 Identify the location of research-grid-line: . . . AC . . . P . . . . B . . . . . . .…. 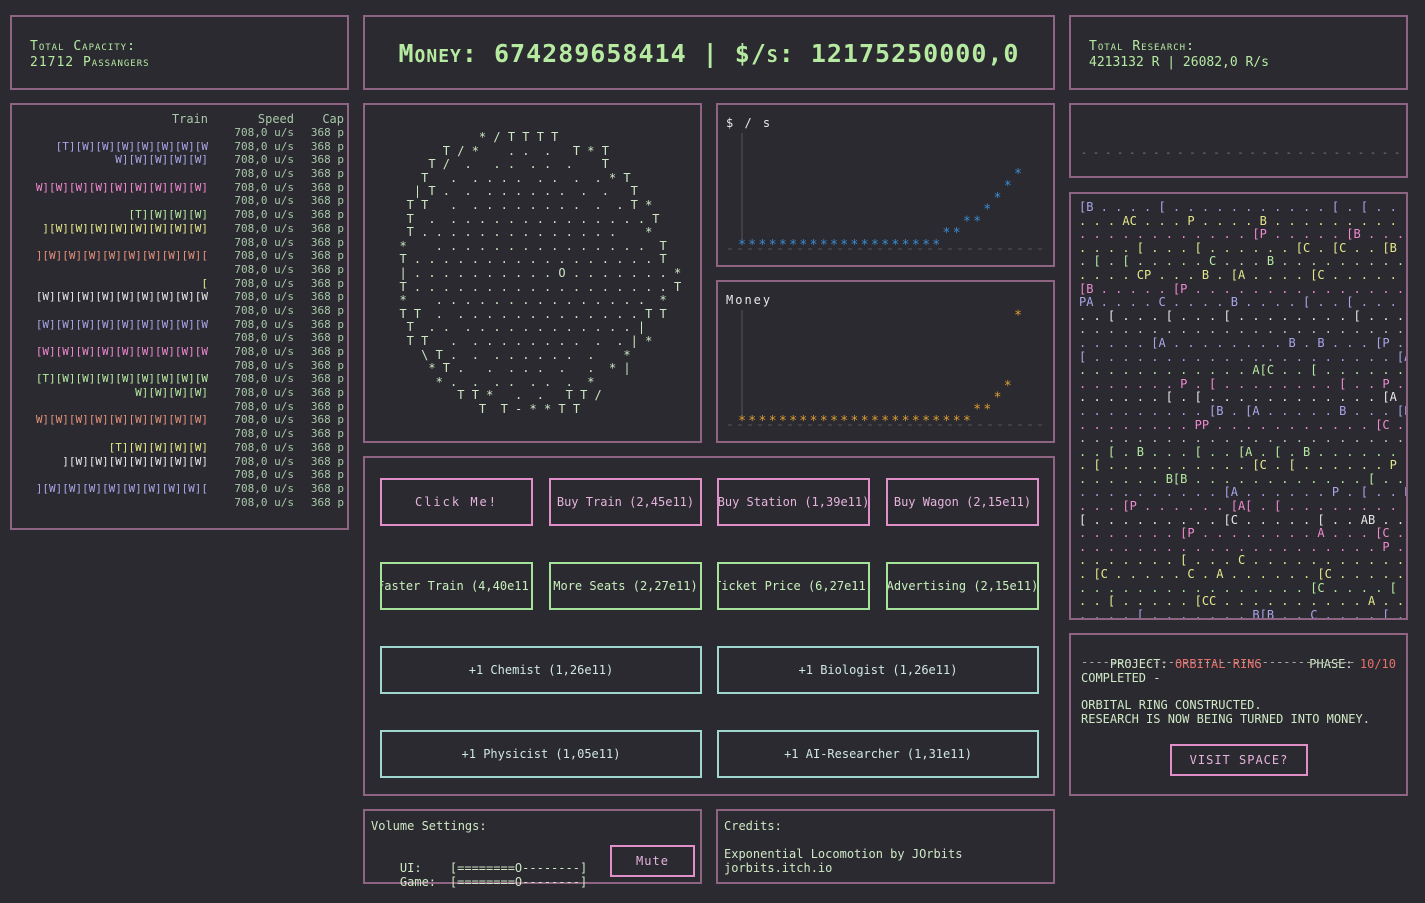
(1243, 220).